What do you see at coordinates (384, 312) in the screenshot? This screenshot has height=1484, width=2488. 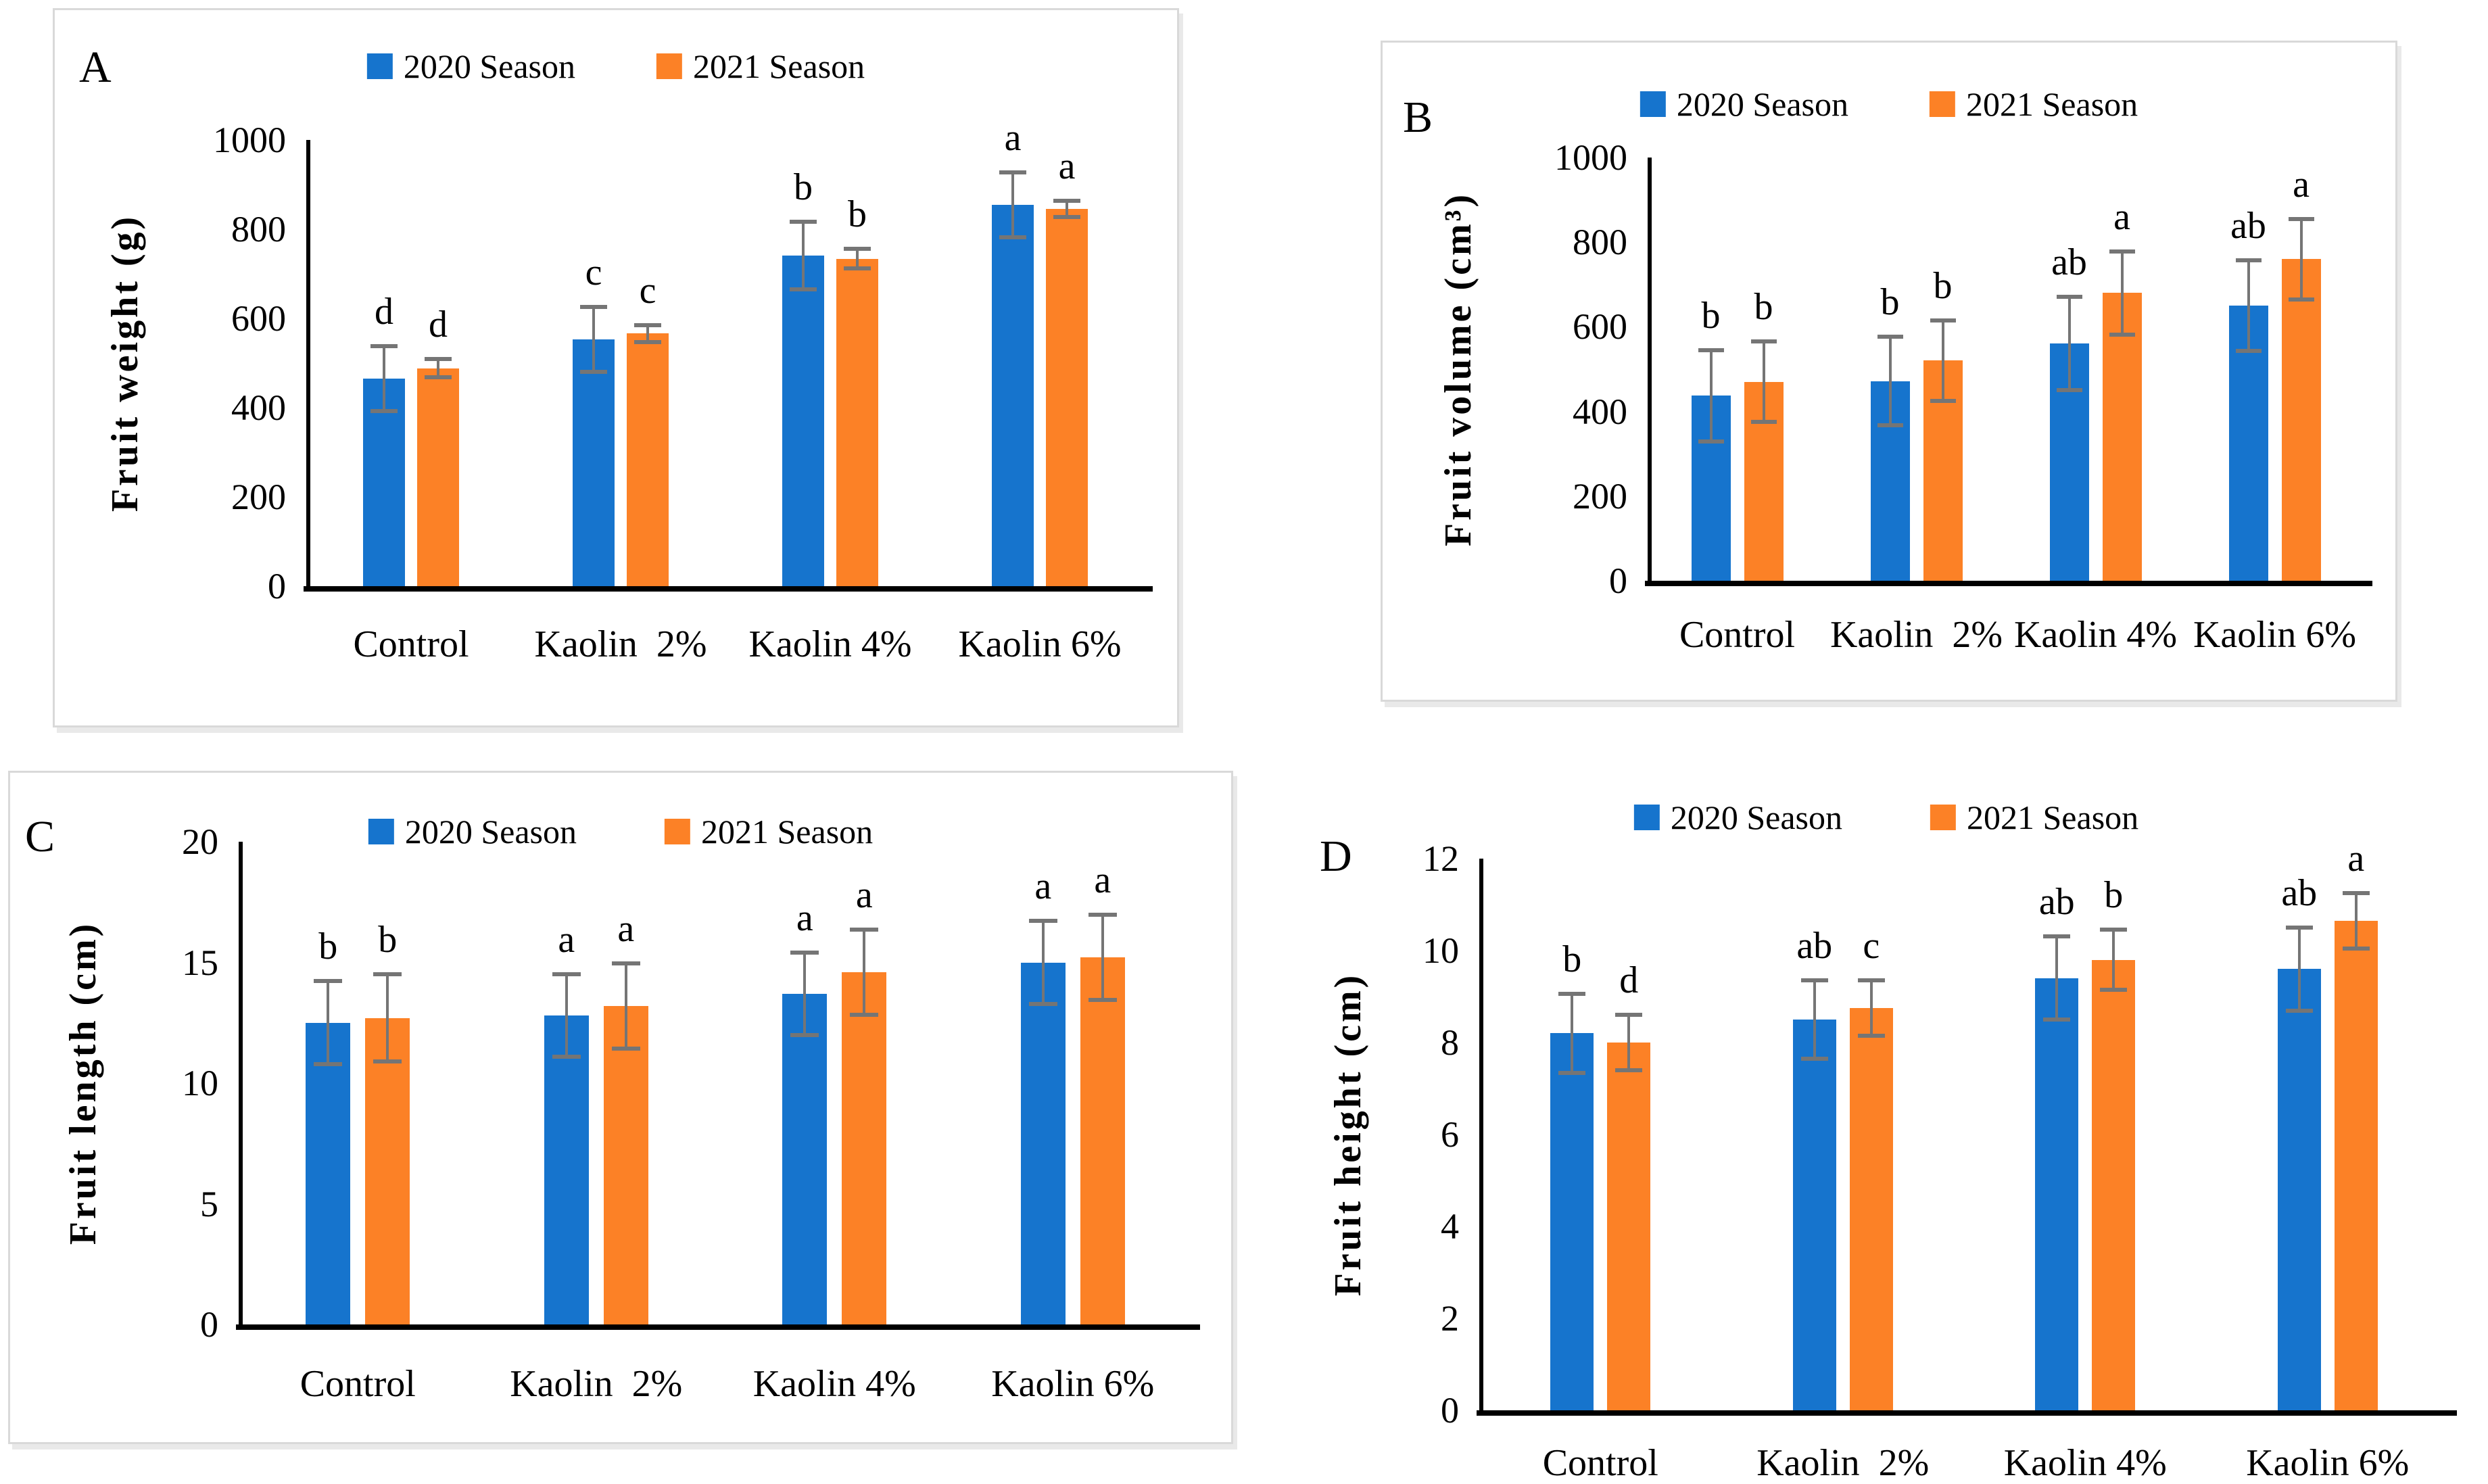 I see `significance-letter: d` at bounding box center [384, 312].